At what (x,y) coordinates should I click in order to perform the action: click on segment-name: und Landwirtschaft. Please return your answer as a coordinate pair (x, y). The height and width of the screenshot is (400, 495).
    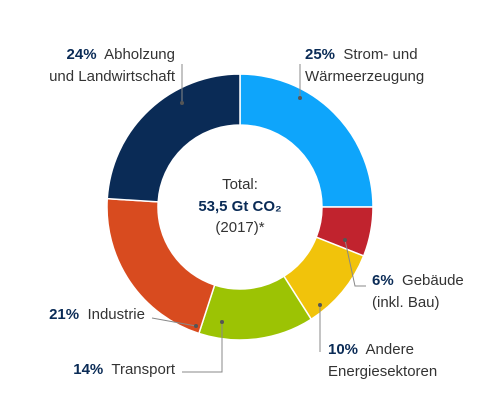
    Looking at the image, I should click on (112, 76).